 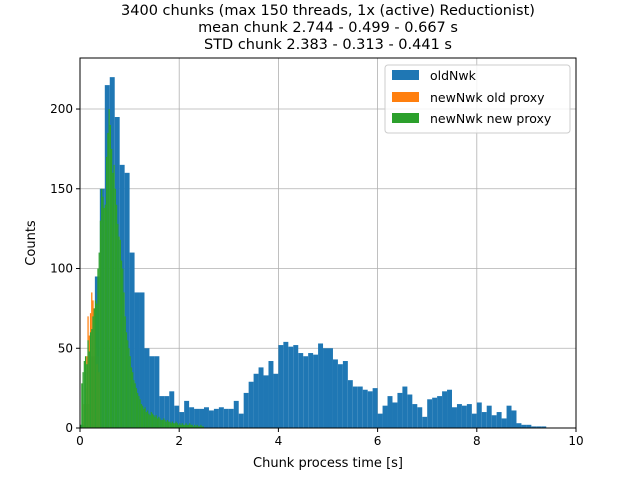 What do you see at coordinates (279, 441) in the screenshot?
I see `x-tick-label: 4` at bounding box center [279, 441].